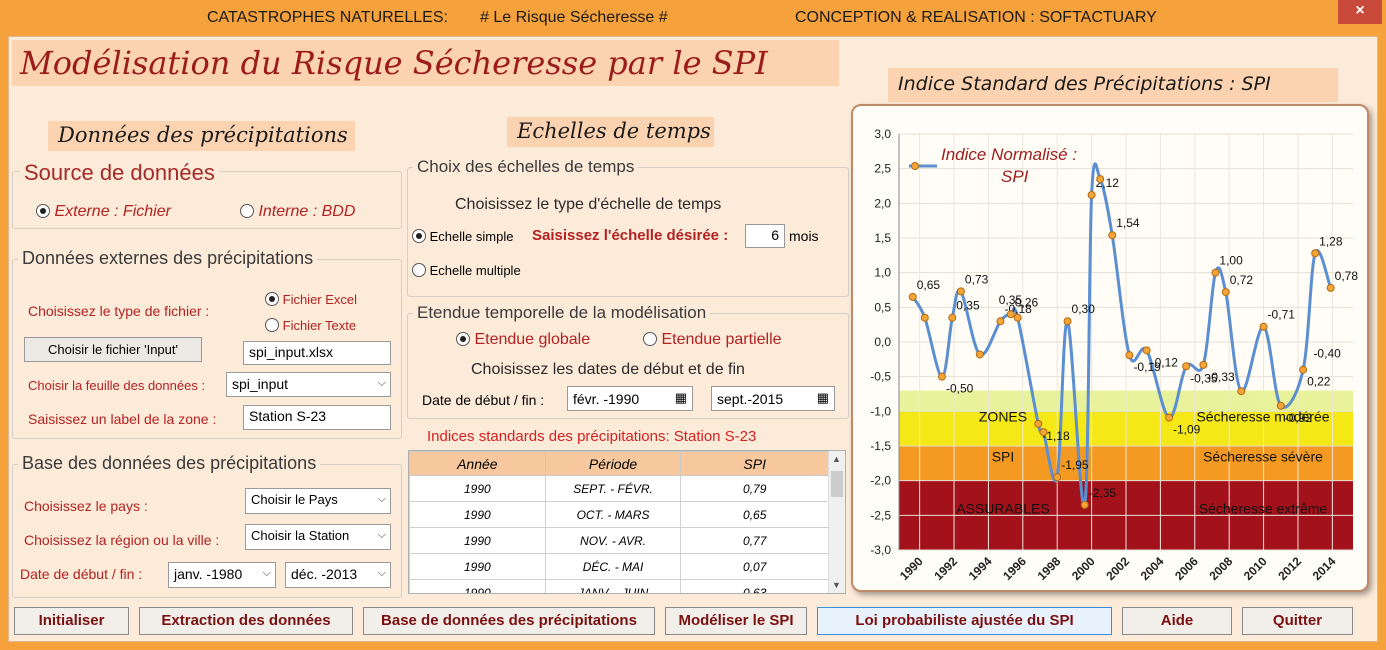 The height and width of the screenshot is (650, 1386). What do you see at coordinates (477, 463) in the screenshot?
I see `col-header-annee: Année` at bounding box center [477, 463].